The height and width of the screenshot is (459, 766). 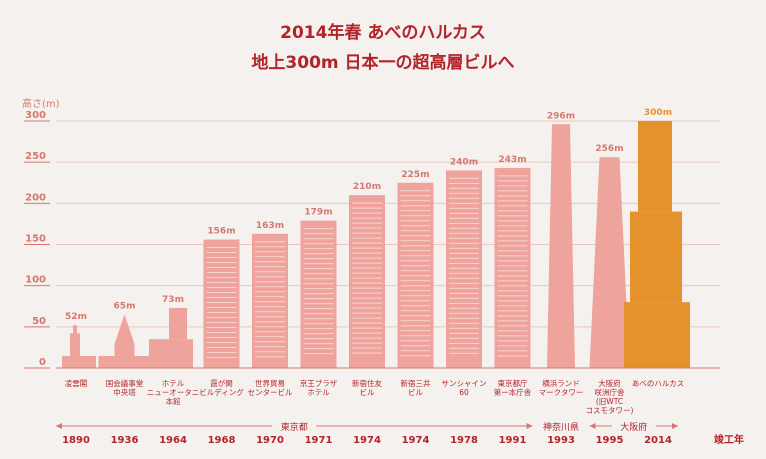 I want to click on building-name-line: ビルディング, so click(x=221, y=392).